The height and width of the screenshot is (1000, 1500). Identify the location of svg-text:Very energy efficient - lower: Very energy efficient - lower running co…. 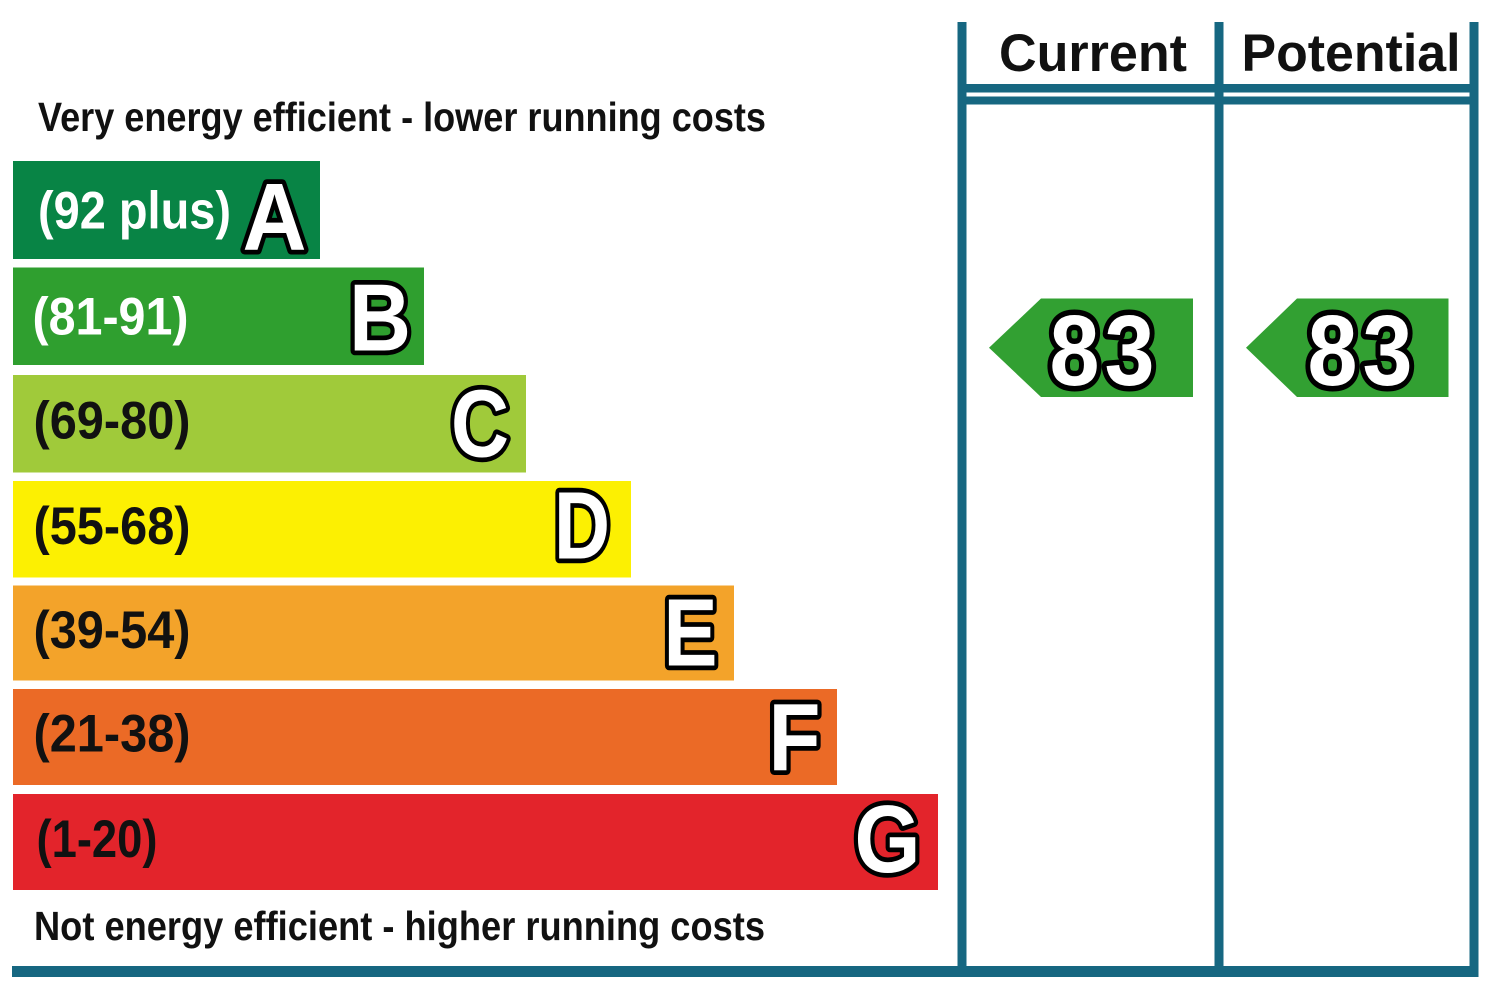
(402, 117).